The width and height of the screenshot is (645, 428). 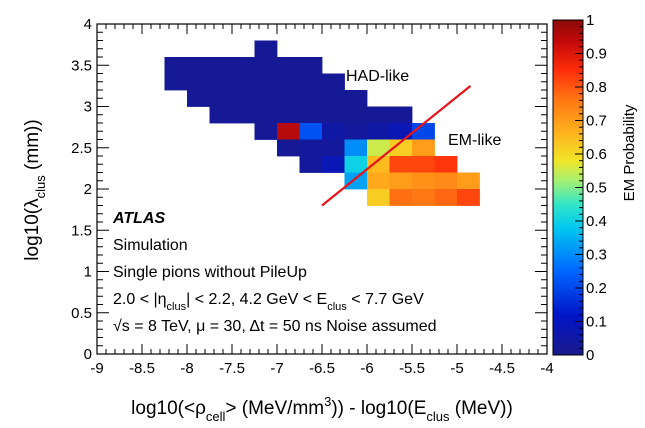 What do you see at coordinates (502, 368) in the screenshot?
I see `x-tick-label: -4.5` at bounding box center [502, 368].